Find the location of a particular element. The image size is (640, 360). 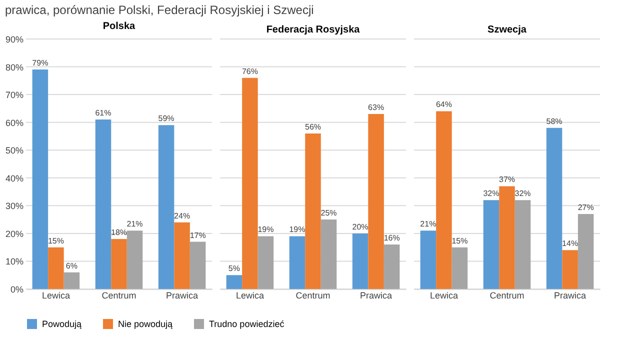

data-label: 61% is located at coordinates (103, 113).